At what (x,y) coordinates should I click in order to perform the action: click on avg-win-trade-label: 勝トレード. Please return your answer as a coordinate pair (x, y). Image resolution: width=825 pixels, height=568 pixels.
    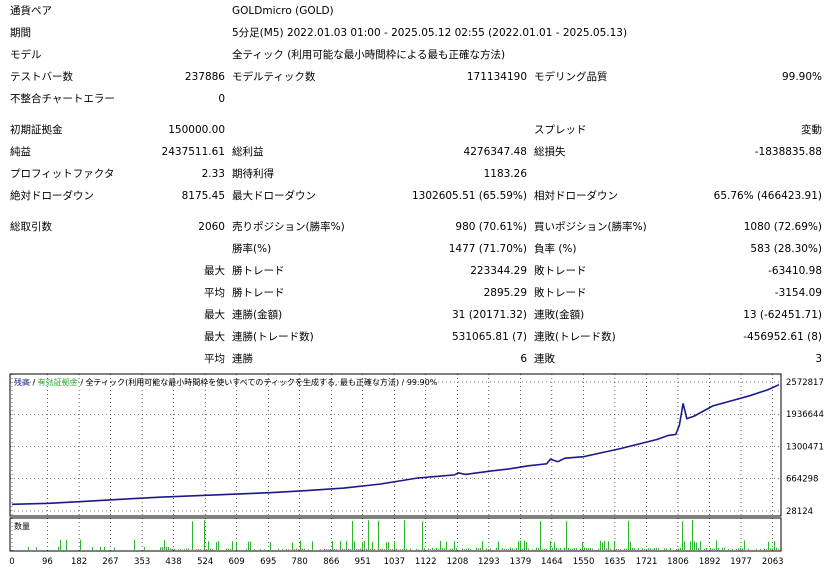
    Looking at the image, I should click on (258, 293).